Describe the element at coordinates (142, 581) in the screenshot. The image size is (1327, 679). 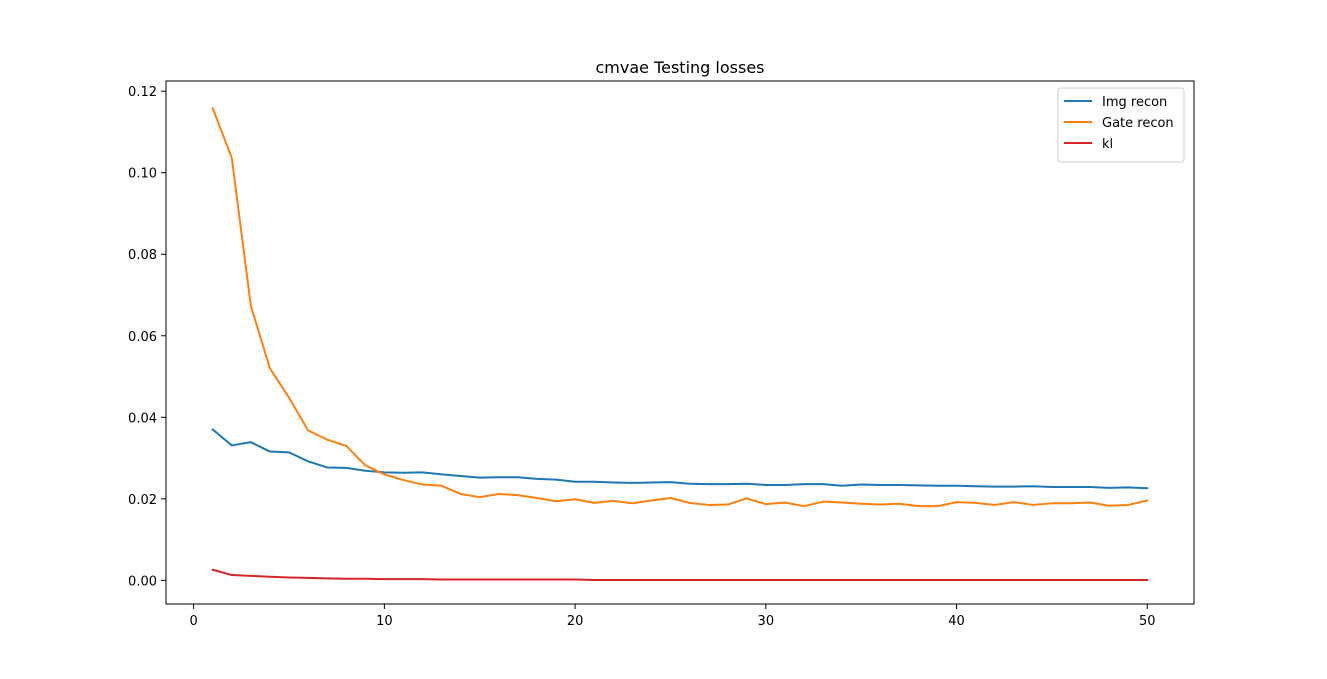
I see `y-tick-label: 0.00` at that location.